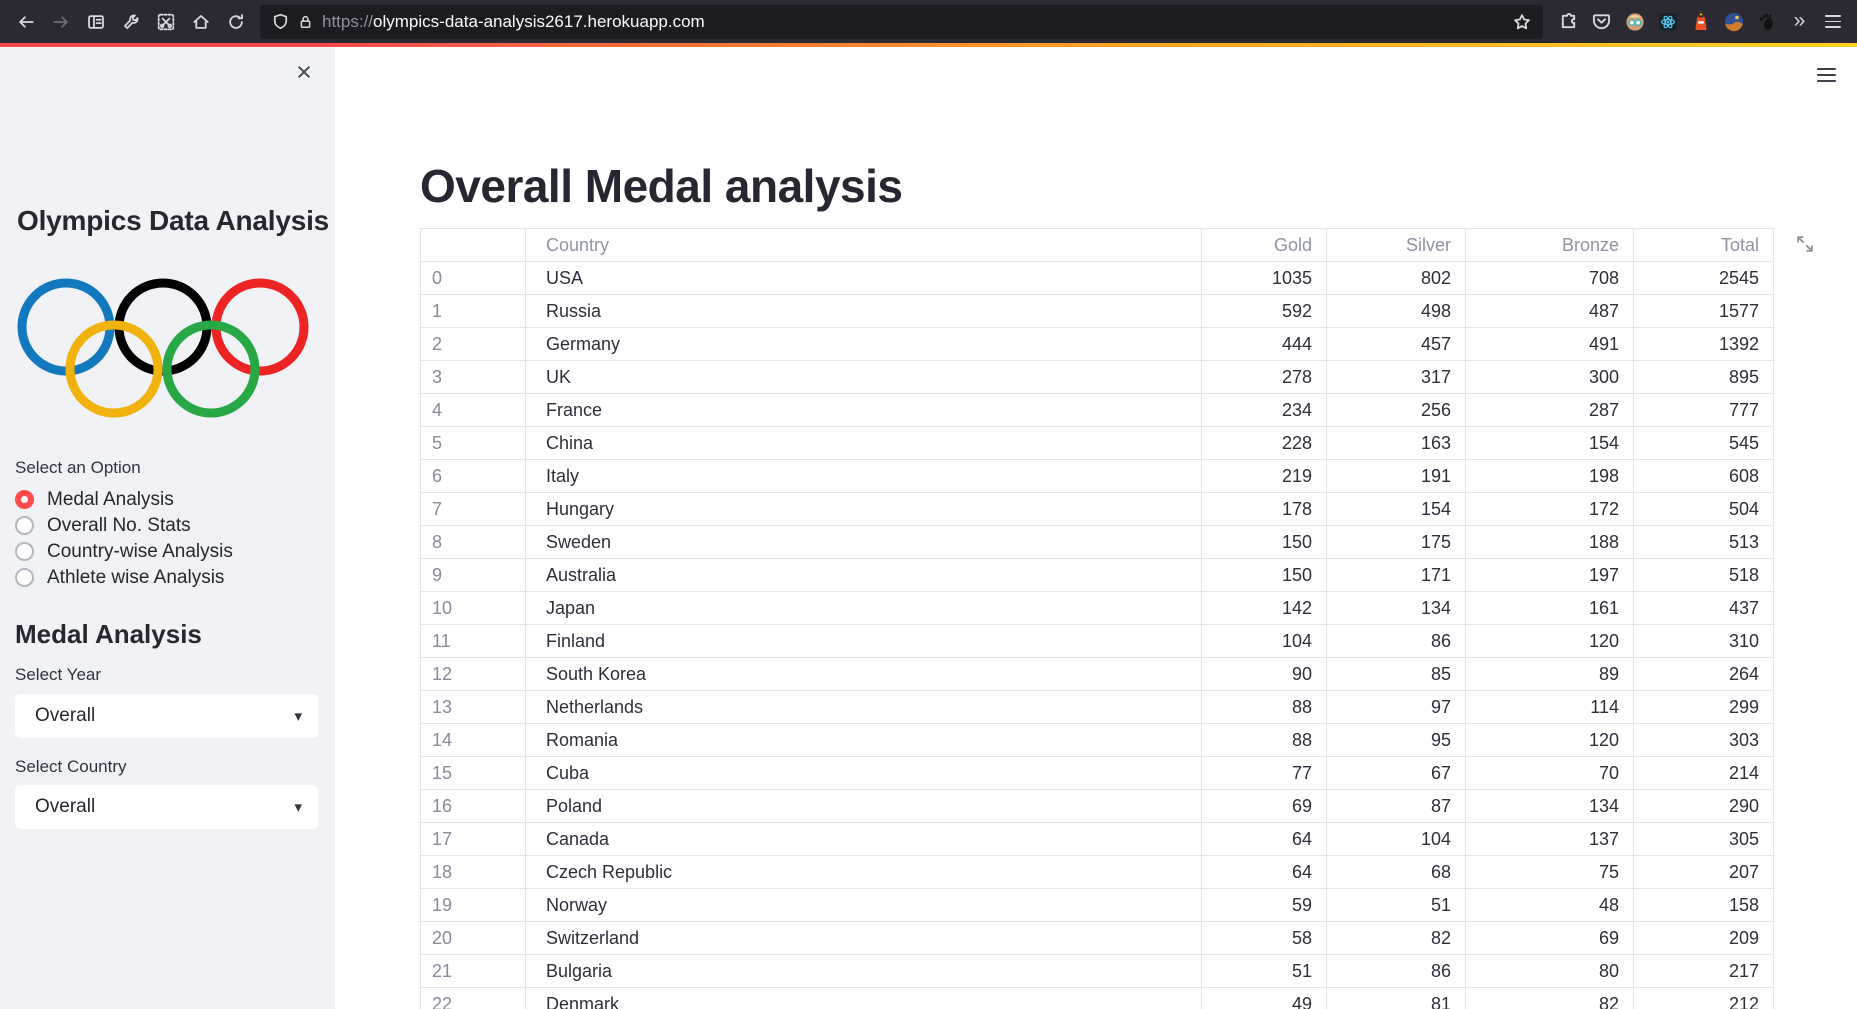 The height and width of the screenshot is (1009, 1857). I want to click on value-cell: 217, so click(1703, 971).